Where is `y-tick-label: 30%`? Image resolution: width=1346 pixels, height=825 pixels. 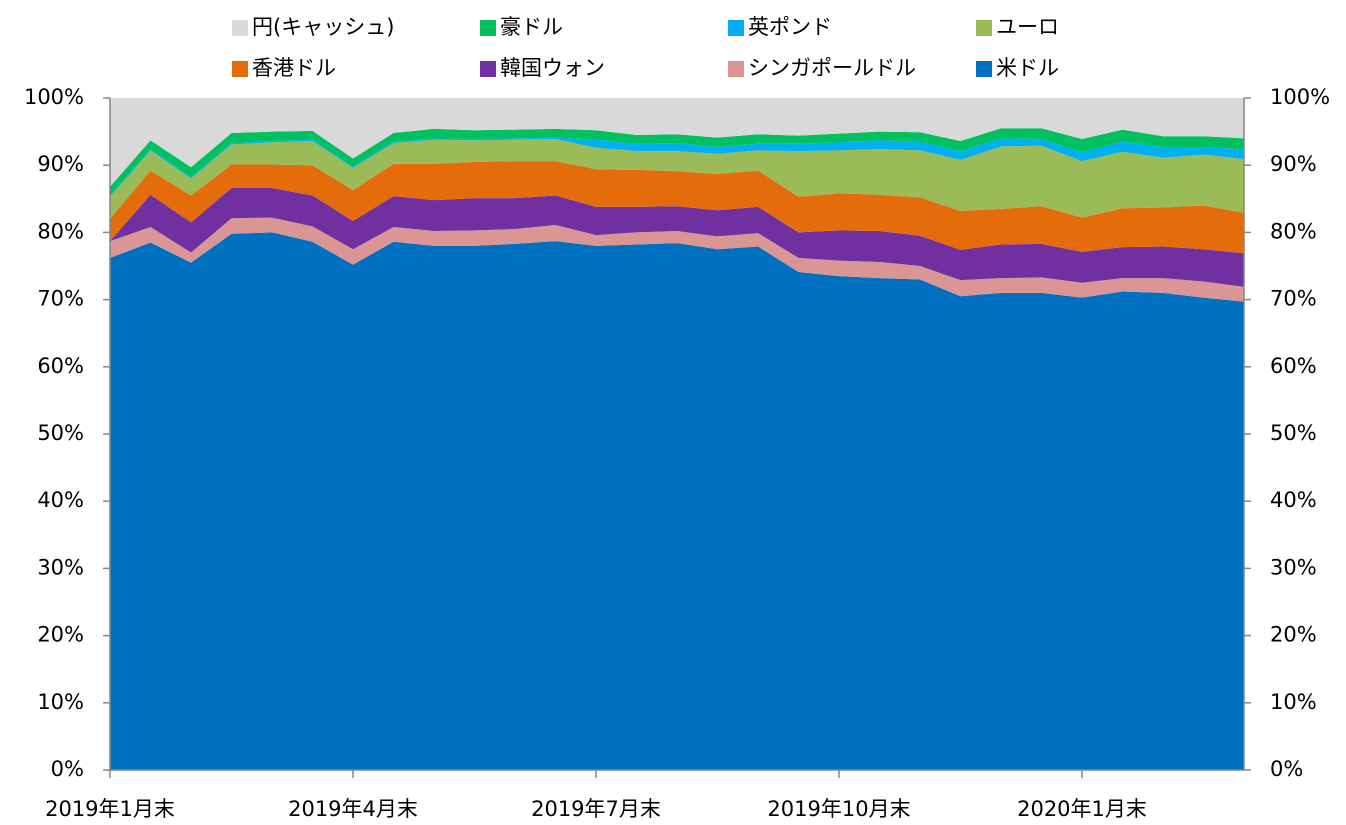 y-tick-label: 30% is located at coordinates (60, 567).